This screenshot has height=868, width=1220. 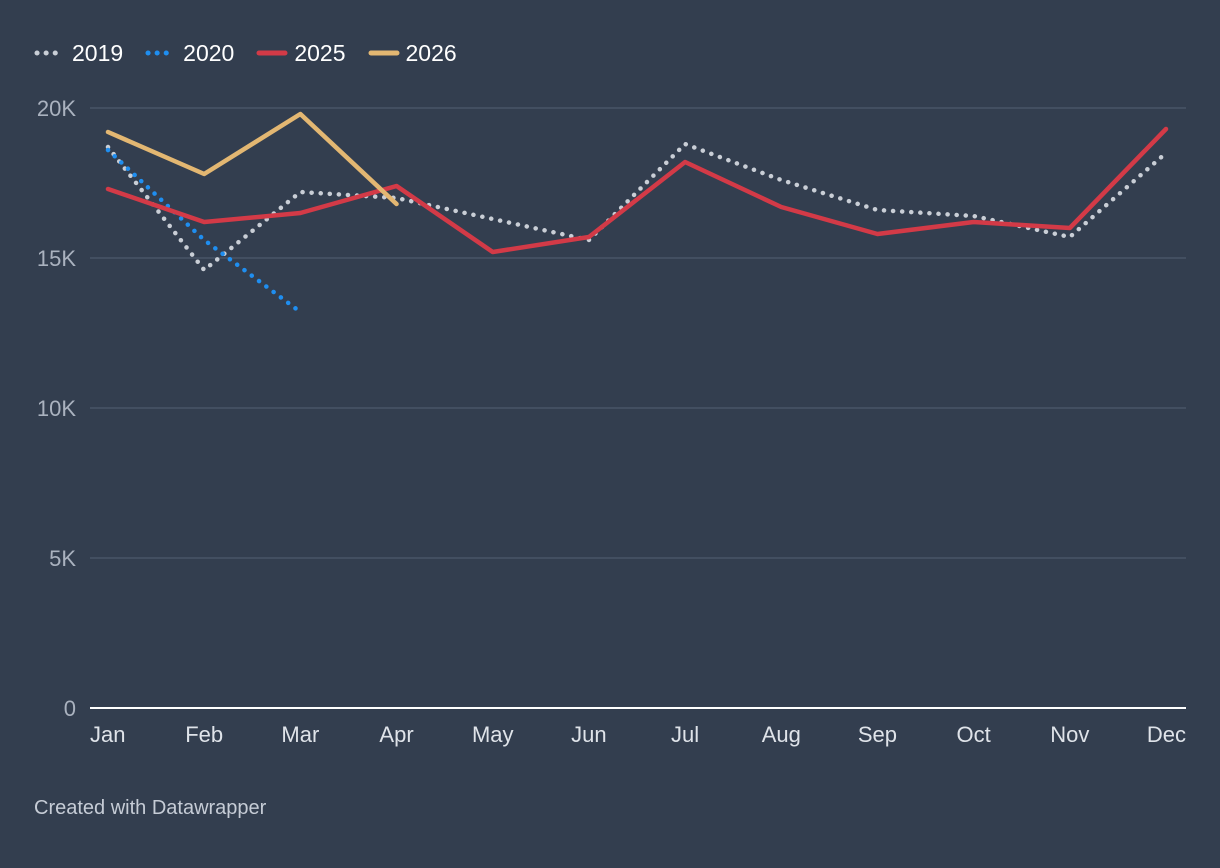 I want to click on y-tick-label: 15K, so click(x=56, y=258).